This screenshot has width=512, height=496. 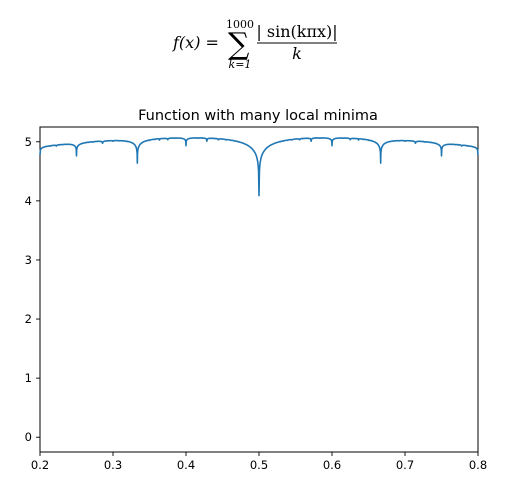 I want to click on y-tick-label: 4, so click(x=28, y=201).